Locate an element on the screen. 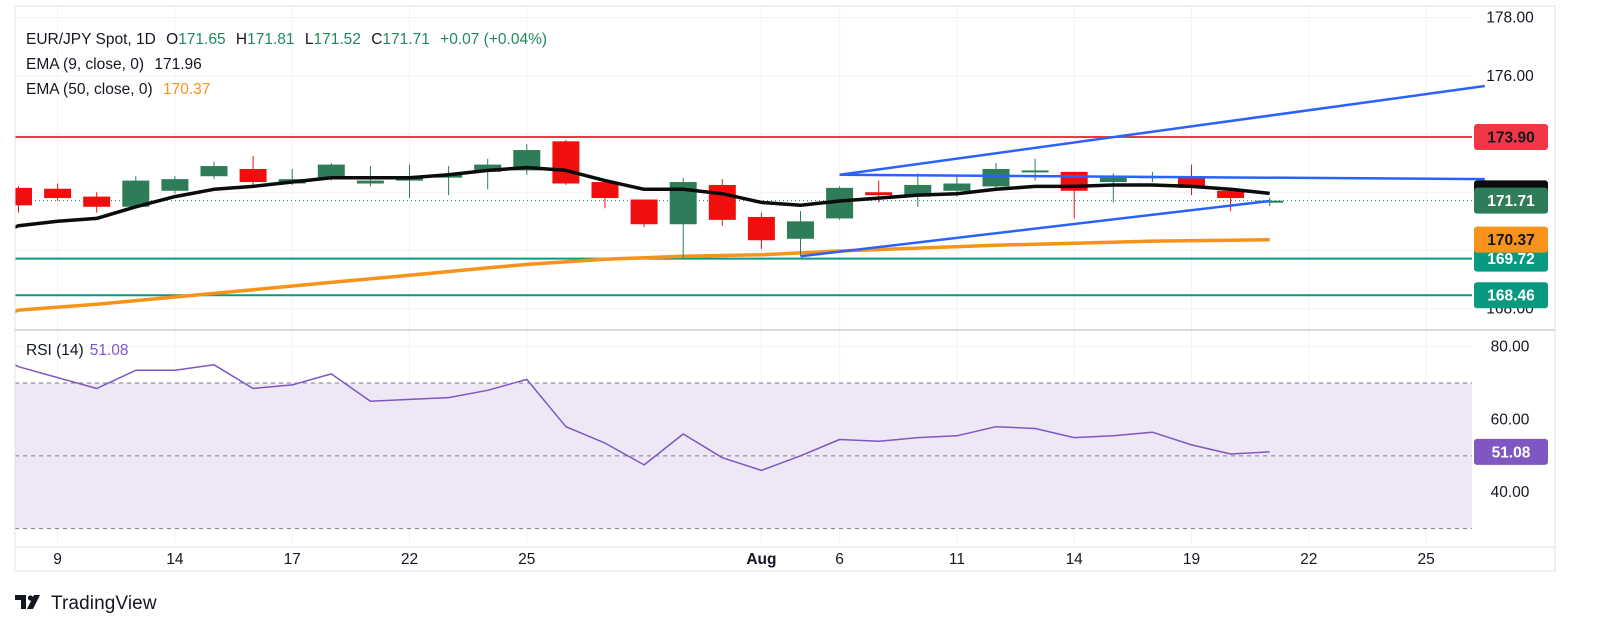 The height and width of the screenshot is (644, 1602). support-1-price-label: 169.72 is located at coordinates (1510, 259).